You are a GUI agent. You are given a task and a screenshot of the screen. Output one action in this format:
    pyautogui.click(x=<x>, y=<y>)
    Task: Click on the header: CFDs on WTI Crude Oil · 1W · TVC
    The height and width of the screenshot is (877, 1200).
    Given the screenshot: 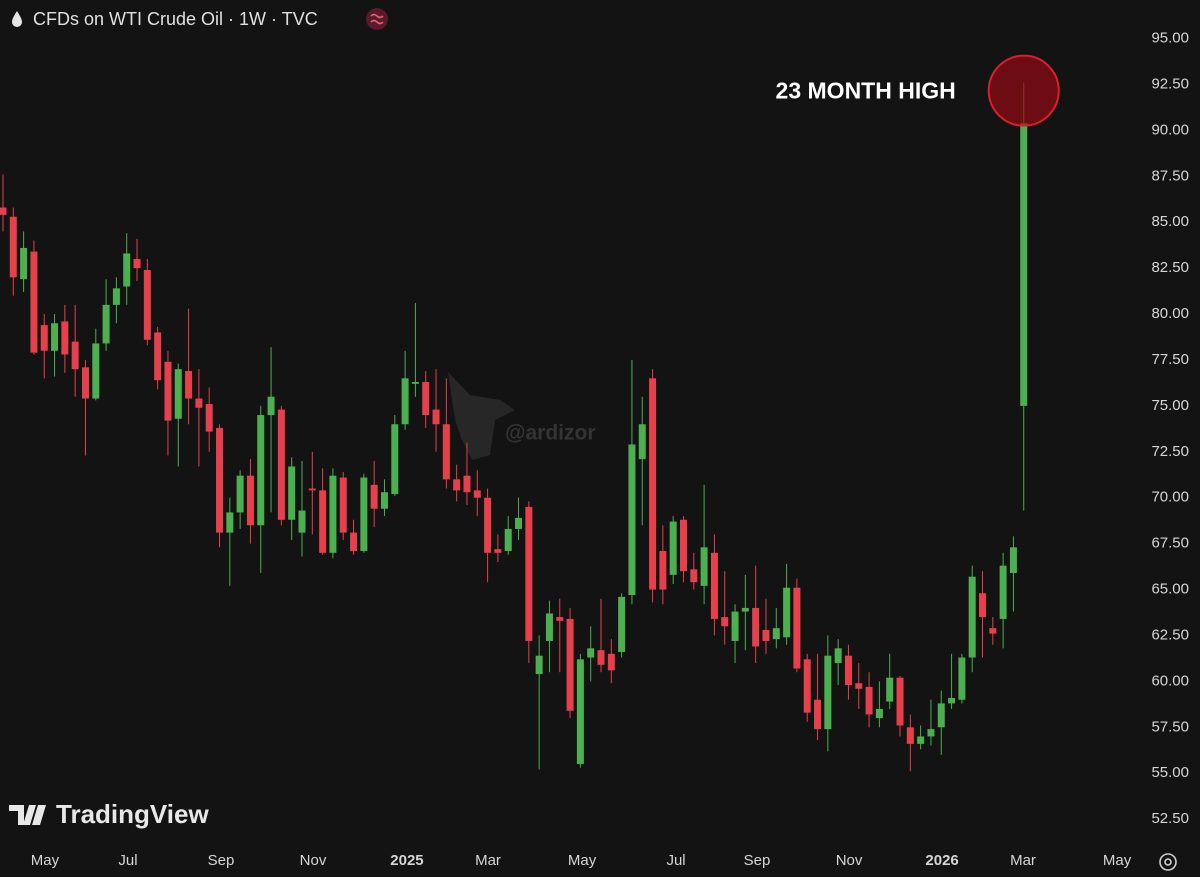 What is the action you would take?
    pyautogui.click(x=200, y=19)
    